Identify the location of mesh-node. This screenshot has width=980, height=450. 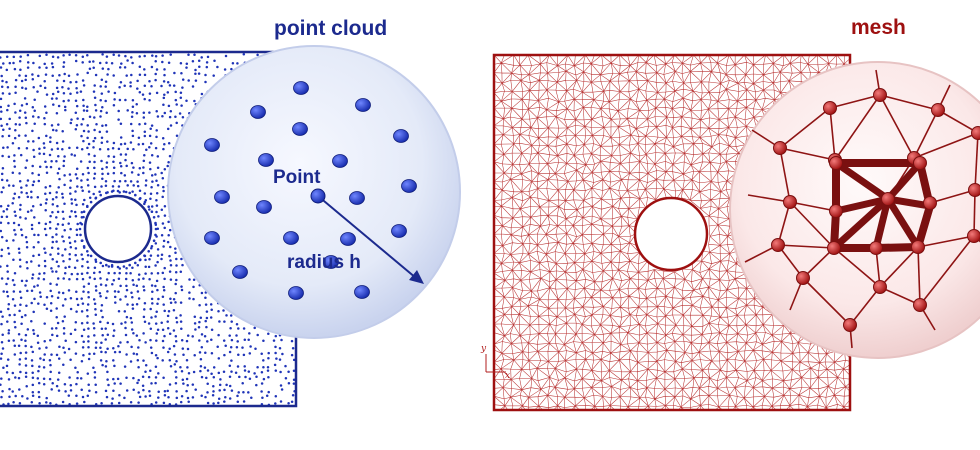
(930, 203).